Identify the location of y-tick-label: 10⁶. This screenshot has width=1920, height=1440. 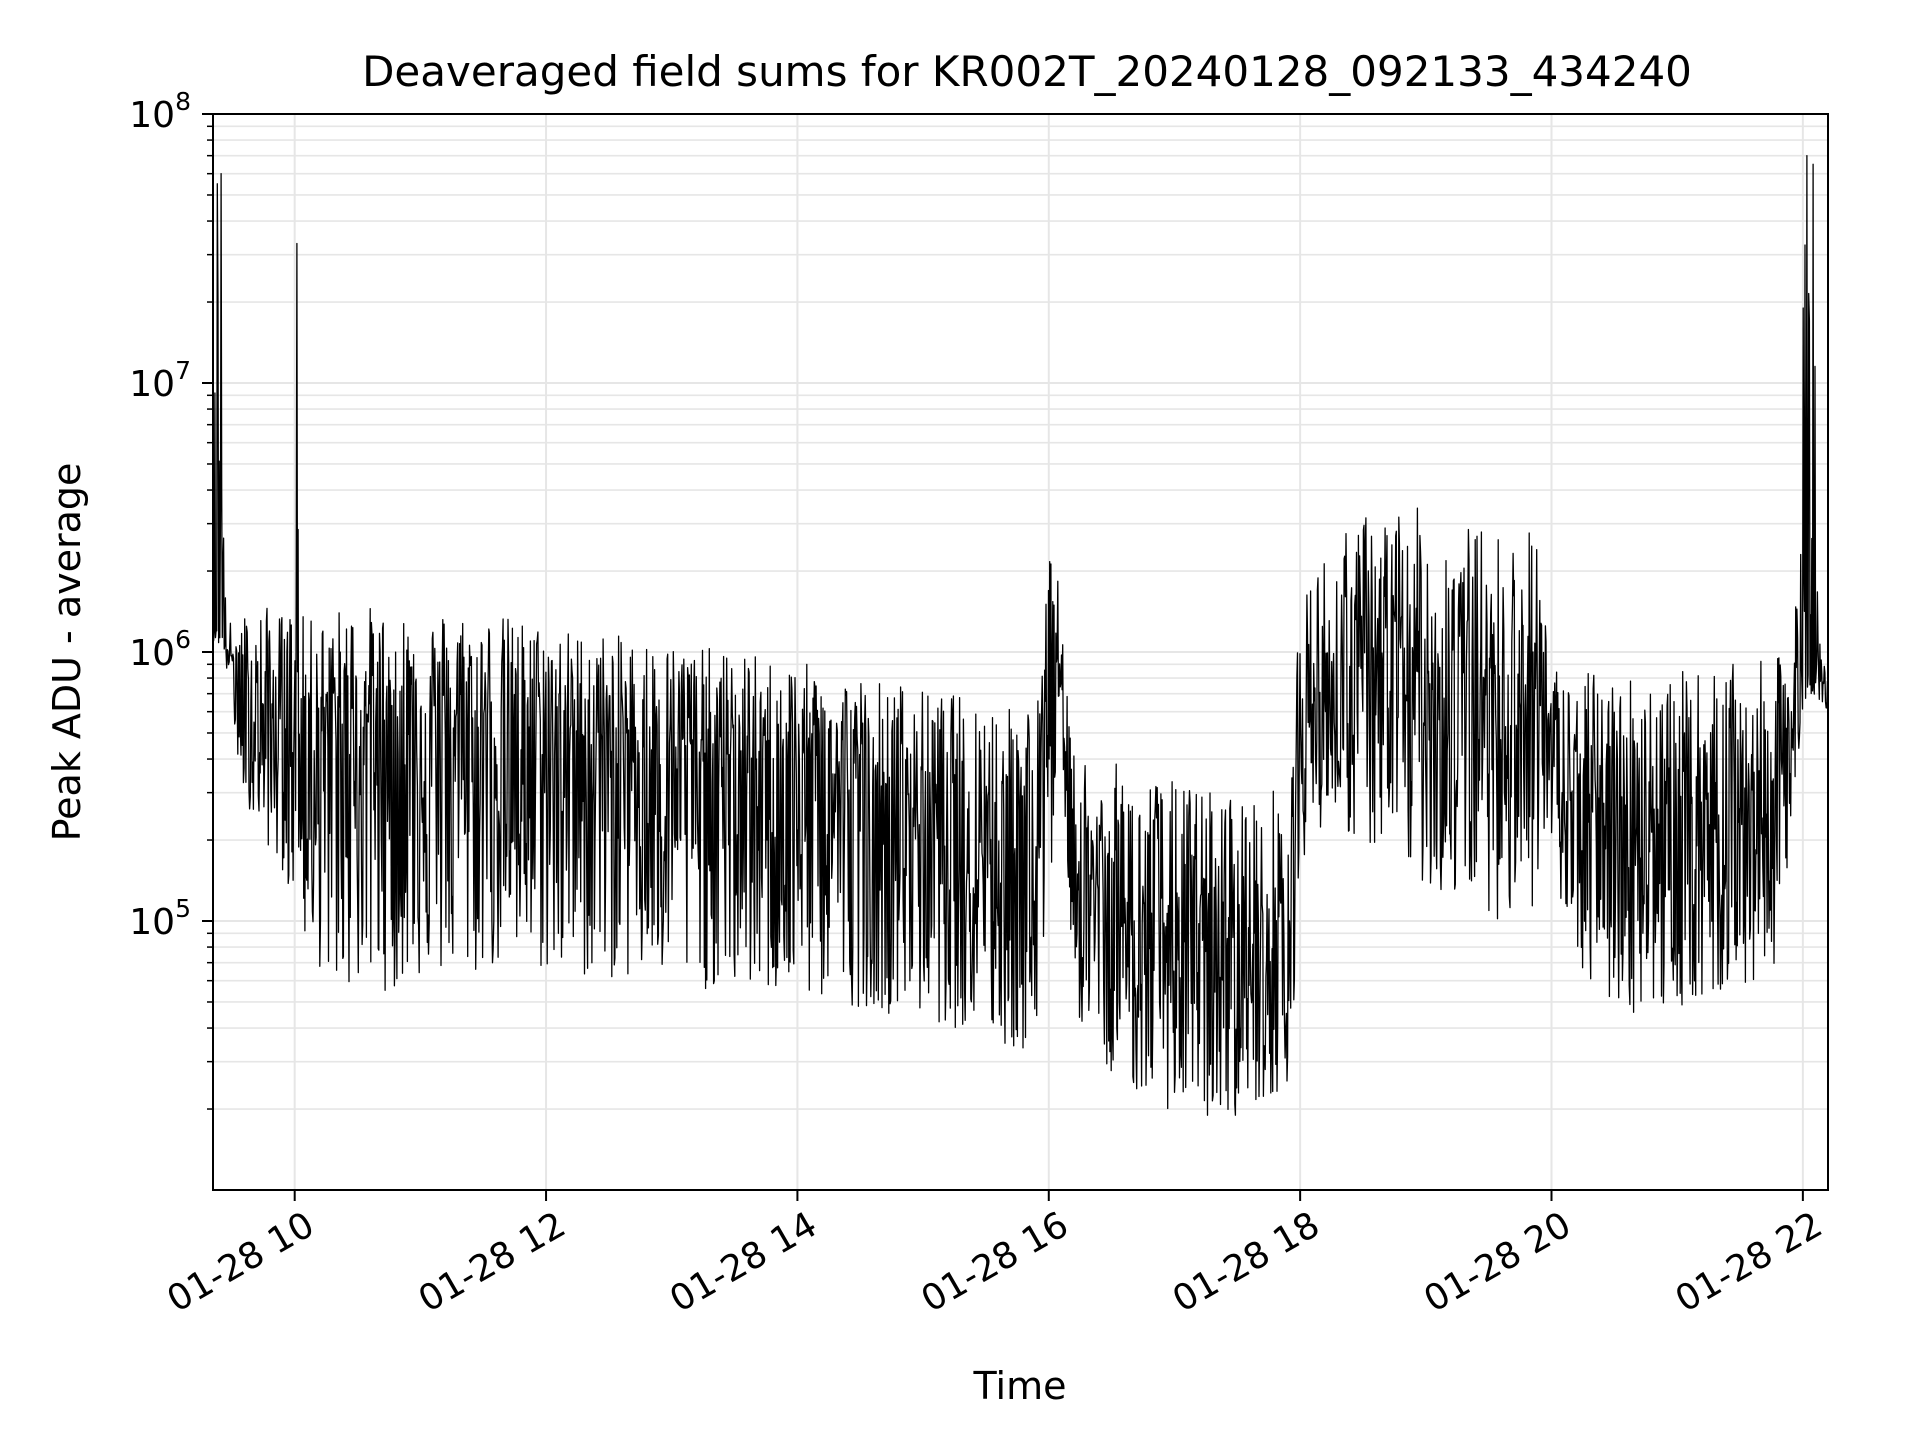
(160, 649).